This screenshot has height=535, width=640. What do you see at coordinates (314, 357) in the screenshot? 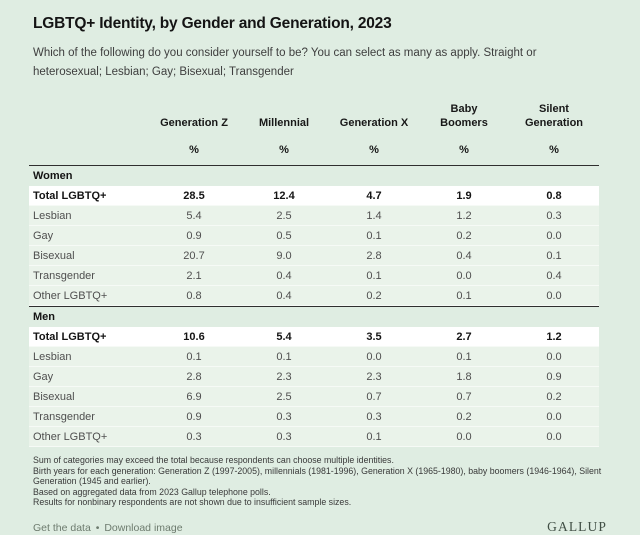
I see `table-row: Lesbian 0.1 0.1 0.0 0.1 0.0` at bounding box center [314, 357].